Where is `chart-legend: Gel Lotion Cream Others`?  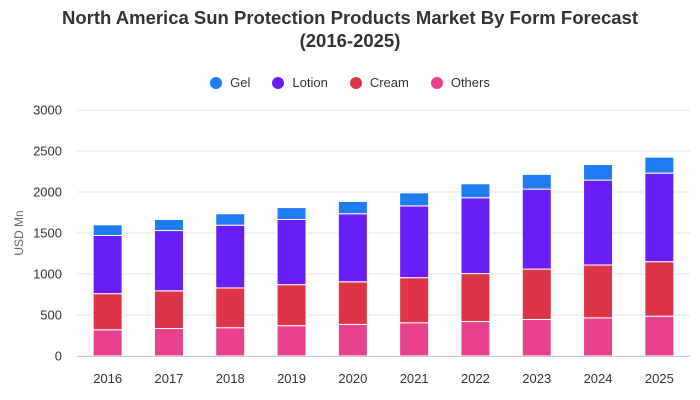 chart-legend: Gel Lotion Cream Others is located at coordinates (350, 82).